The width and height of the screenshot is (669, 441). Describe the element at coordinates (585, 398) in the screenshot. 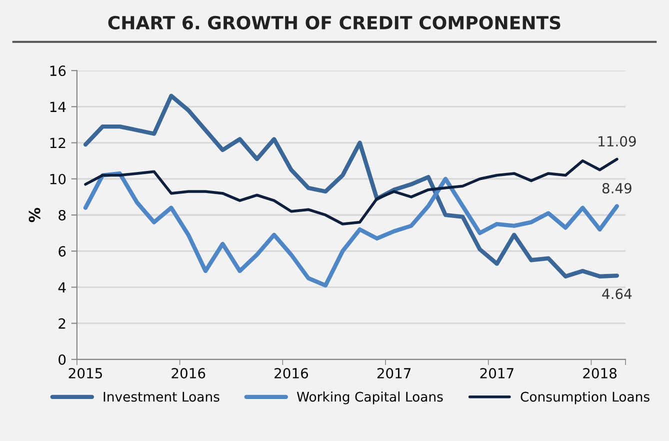

I see `legend-label: Consumption Loans` at that location.